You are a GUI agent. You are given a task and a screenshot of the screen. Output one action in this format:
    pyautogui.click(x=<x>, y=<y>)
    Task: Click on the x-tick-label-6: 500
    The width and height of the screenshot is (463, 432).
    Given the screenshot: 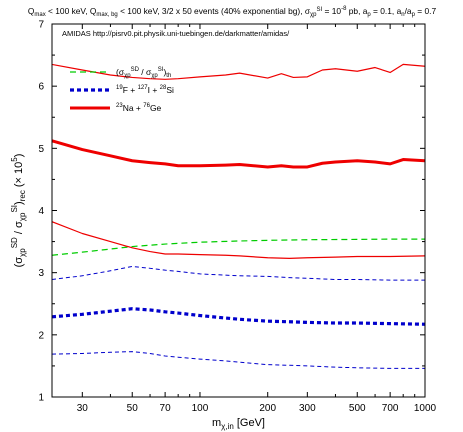 What is the action you would take?
    pyautogui.click(x=357, y=408)
    